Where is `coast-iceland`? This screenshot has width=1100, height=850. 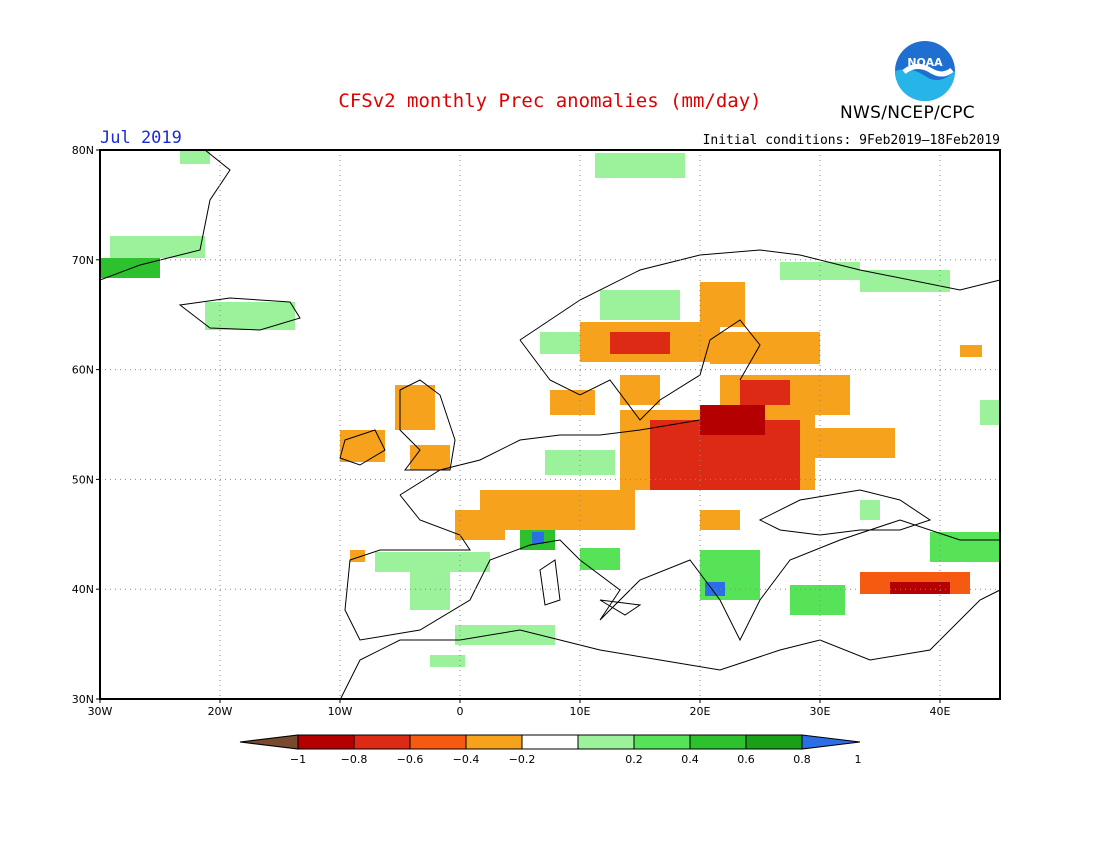
coast-iceland is located at coordinates (239, 314).